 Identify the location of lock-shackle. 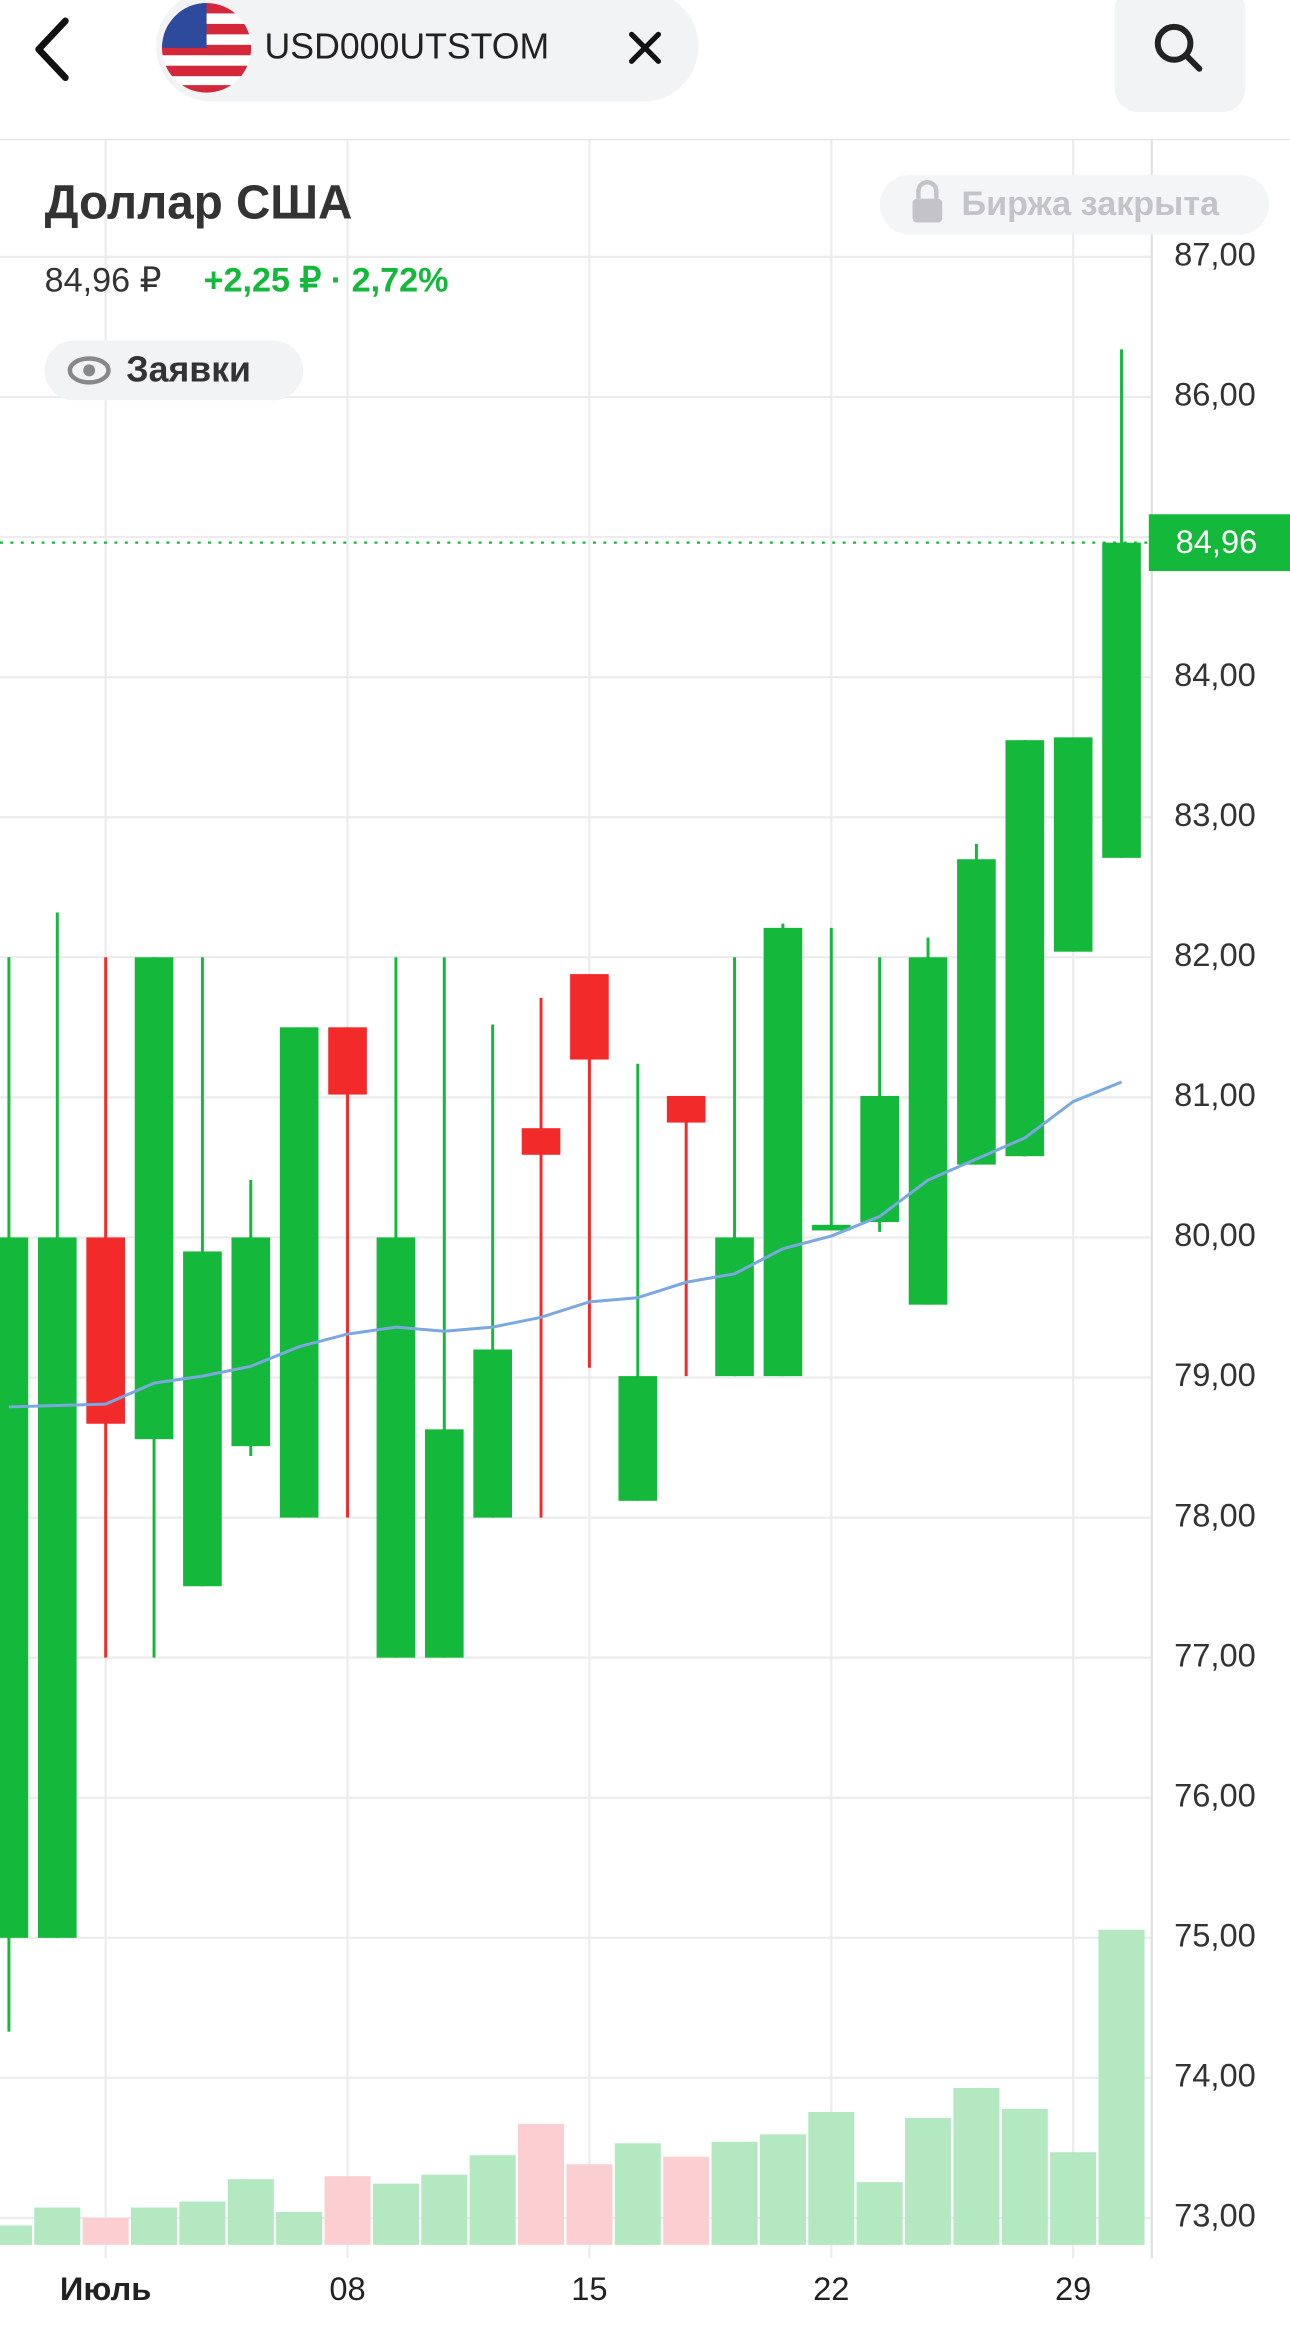
(927, 189).